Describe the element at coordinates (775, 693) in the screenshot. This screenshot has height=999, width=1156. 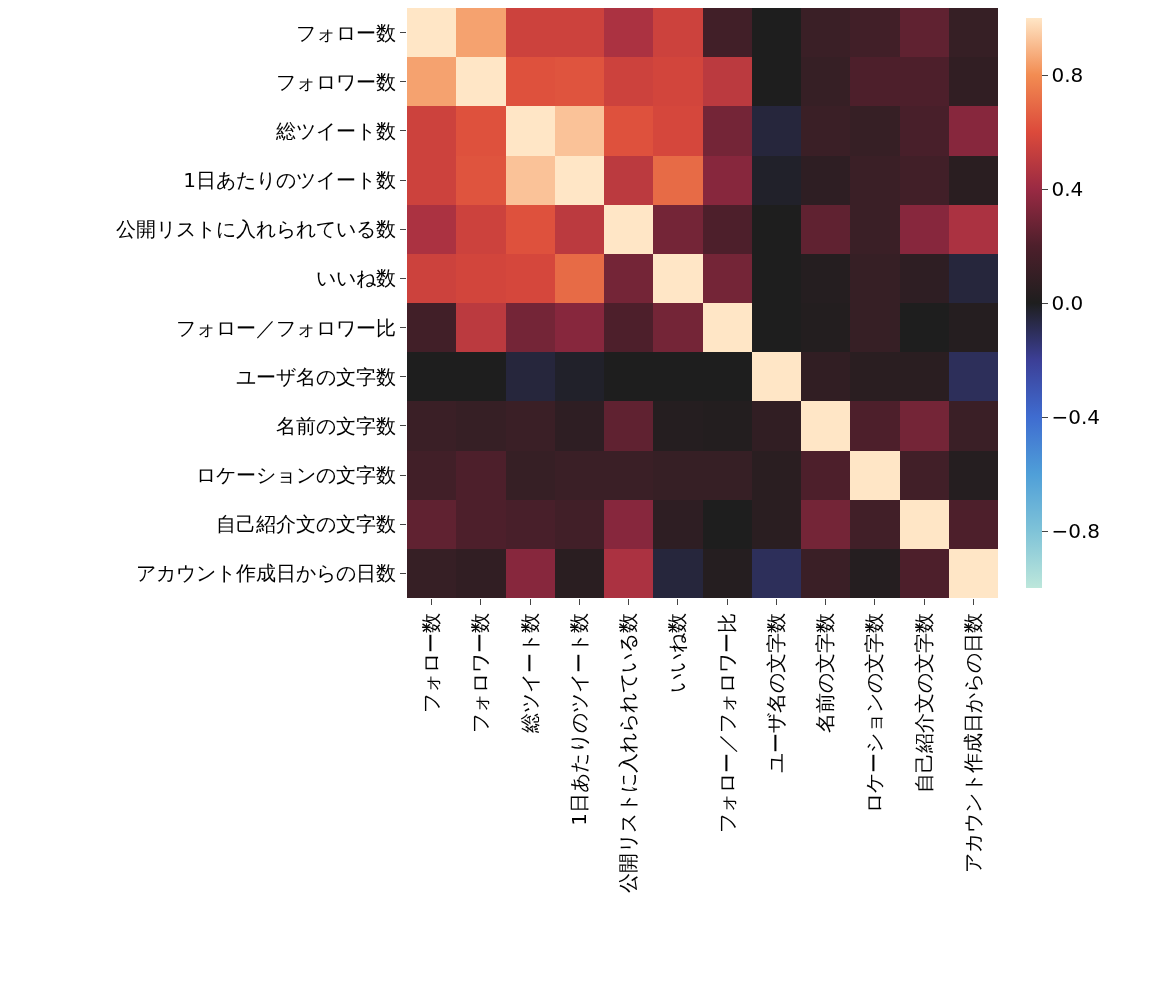
I see `x-tick-label: ユーザ名の文字数` at that location.